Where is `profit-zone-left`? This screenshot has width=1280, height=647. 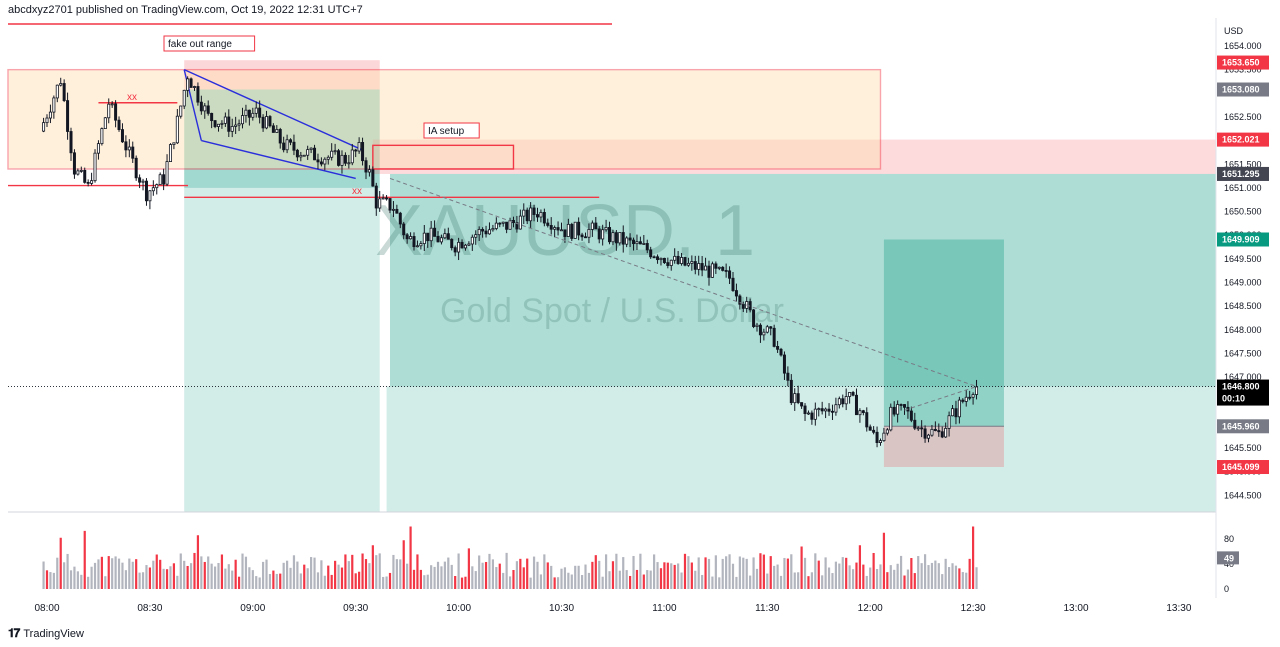
profit-zone-left is located at coordinates (282, 138).